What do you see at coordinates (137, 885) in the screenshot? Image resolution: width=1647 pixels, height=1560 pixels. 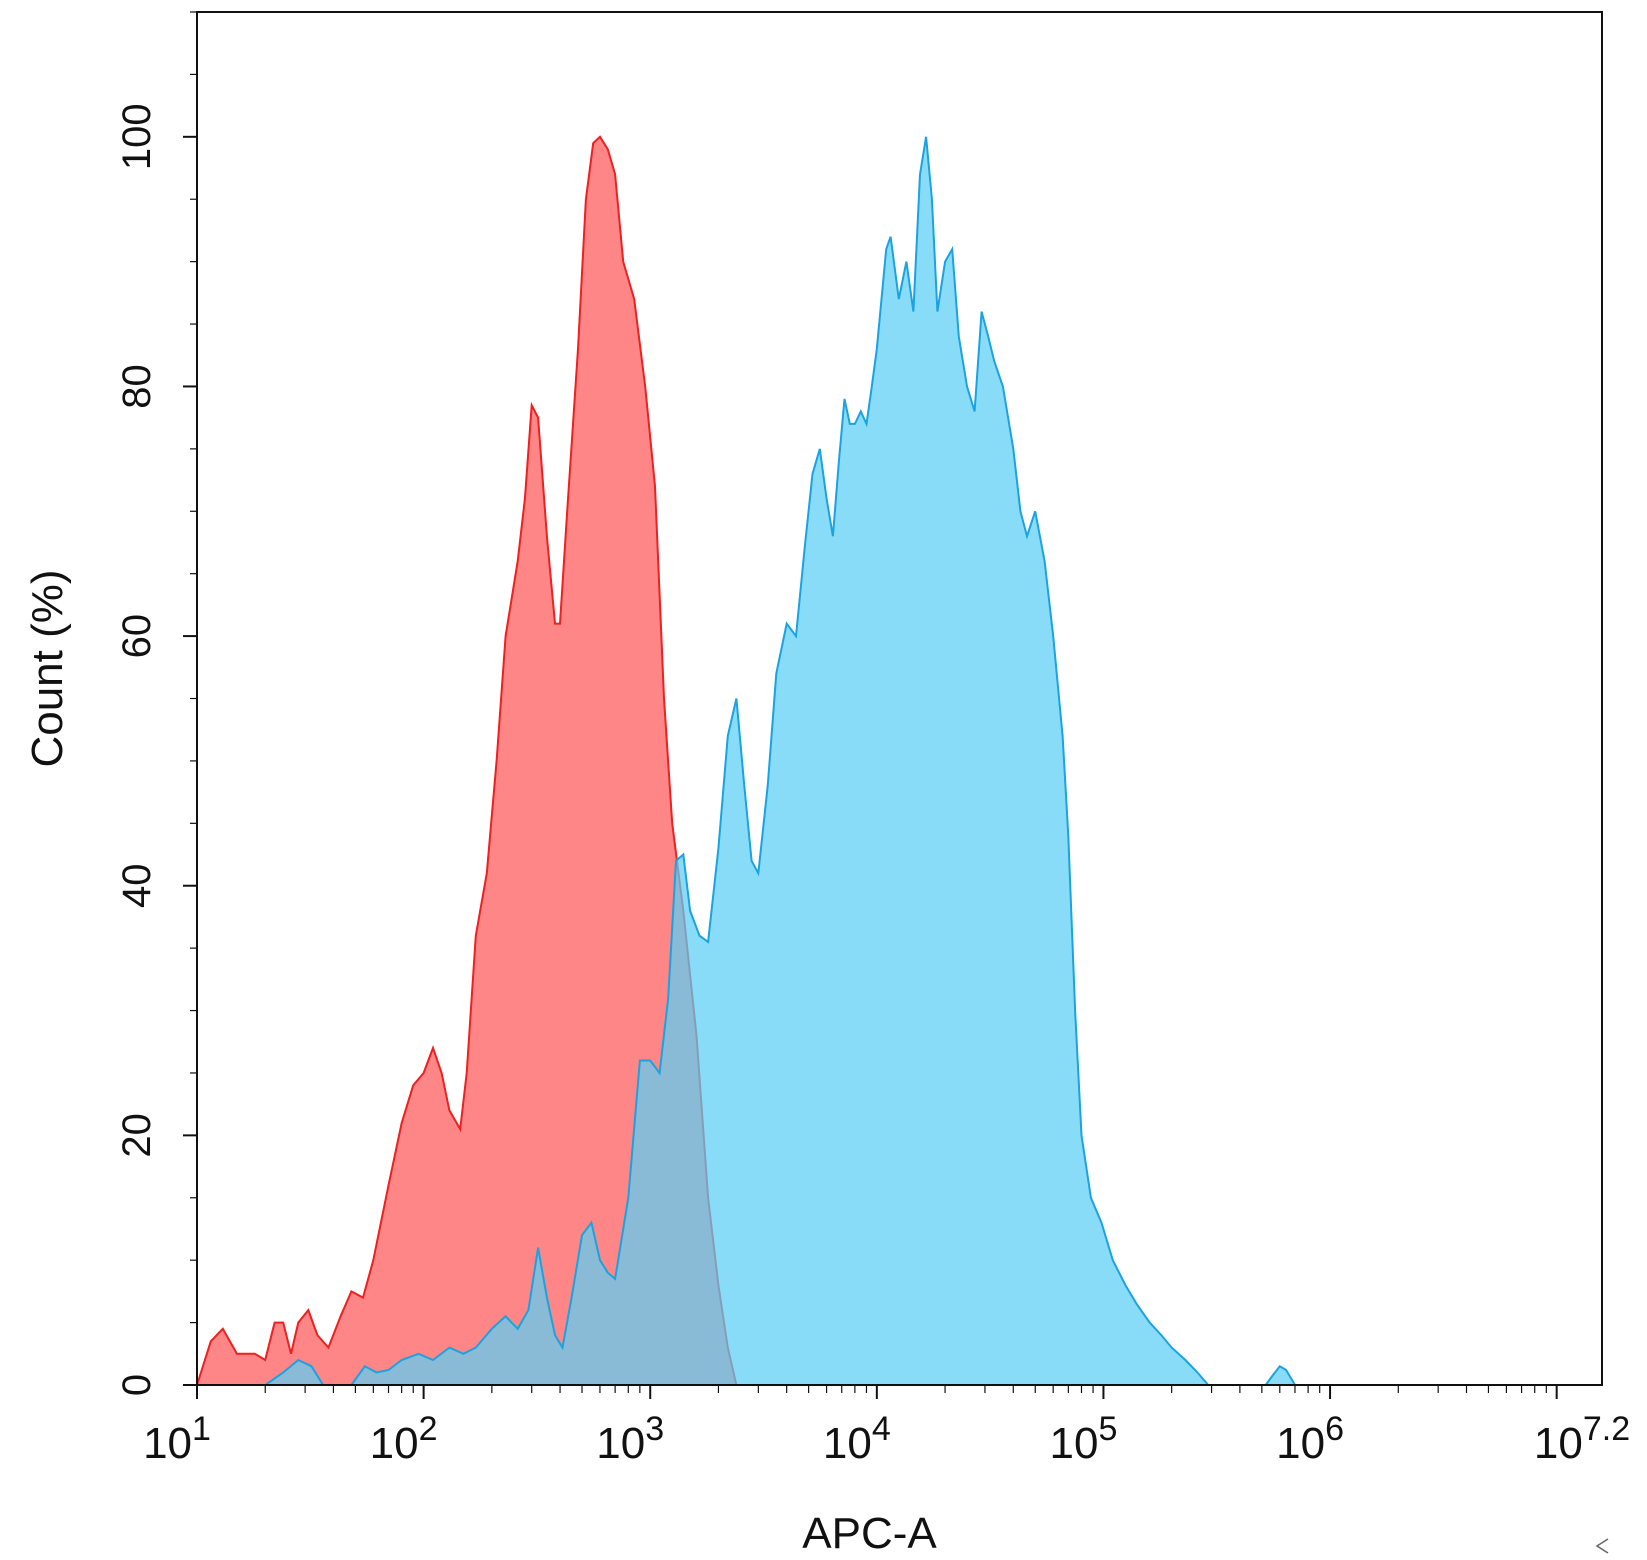 I see `y-tick-label: 40` at bounding box center [137, 885].